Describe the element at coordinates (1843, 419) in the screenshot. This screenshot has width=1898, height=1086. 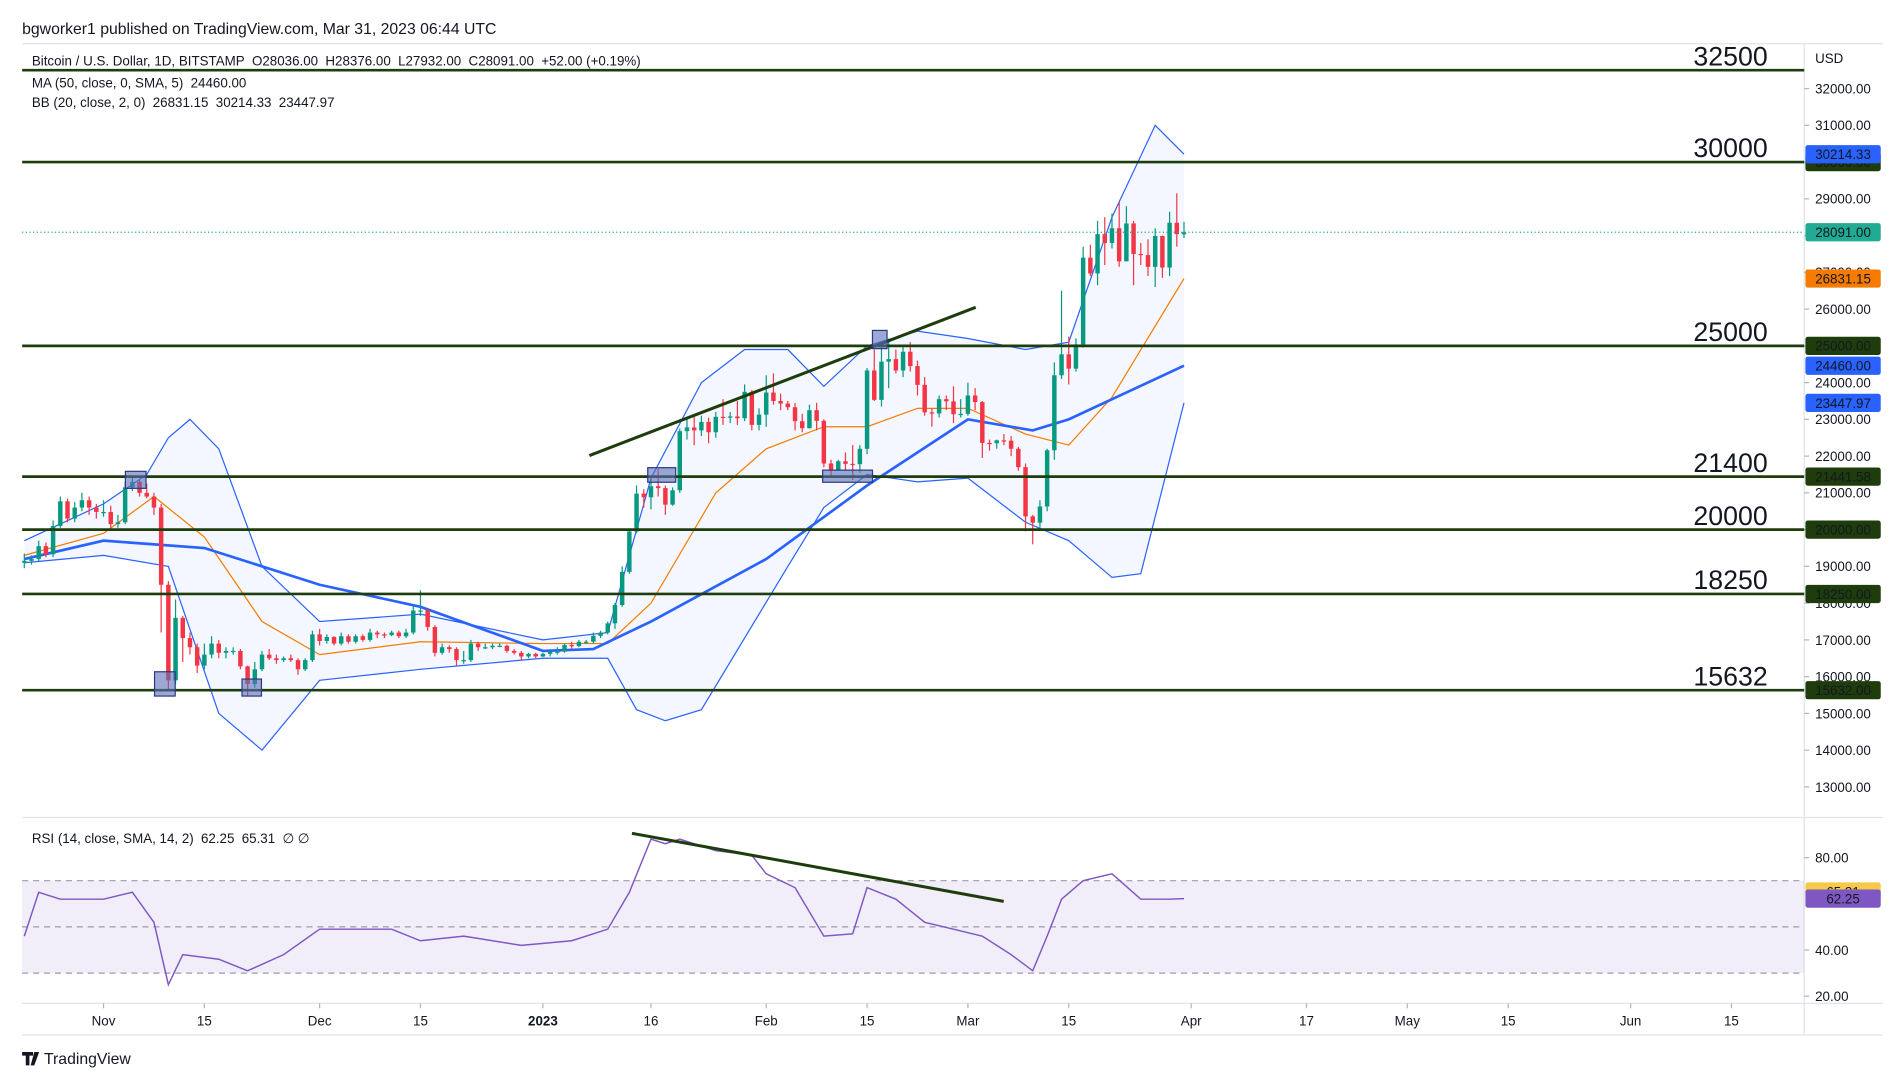
I see `y-tick-label: 23000.00` at that location.